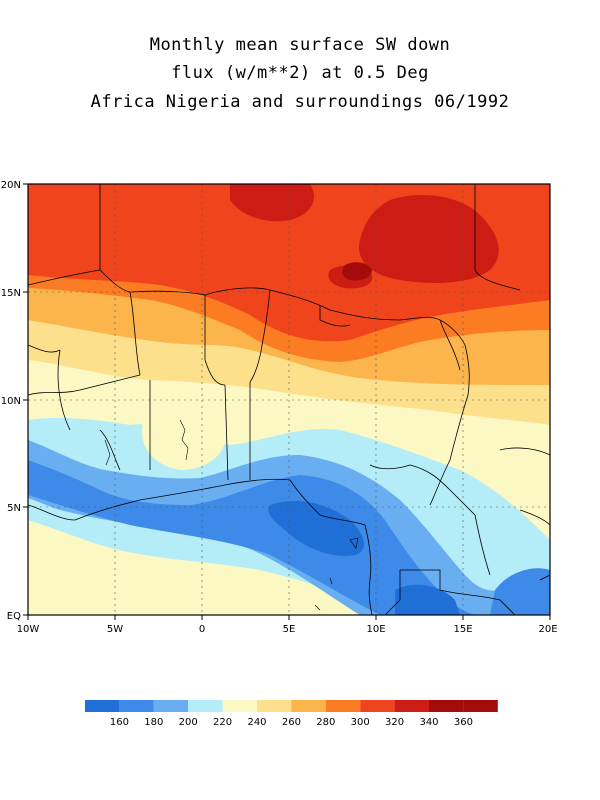  Describe the element at coordinates (188, 722) in the screenshot. I see `legend-label: 200` at that location.